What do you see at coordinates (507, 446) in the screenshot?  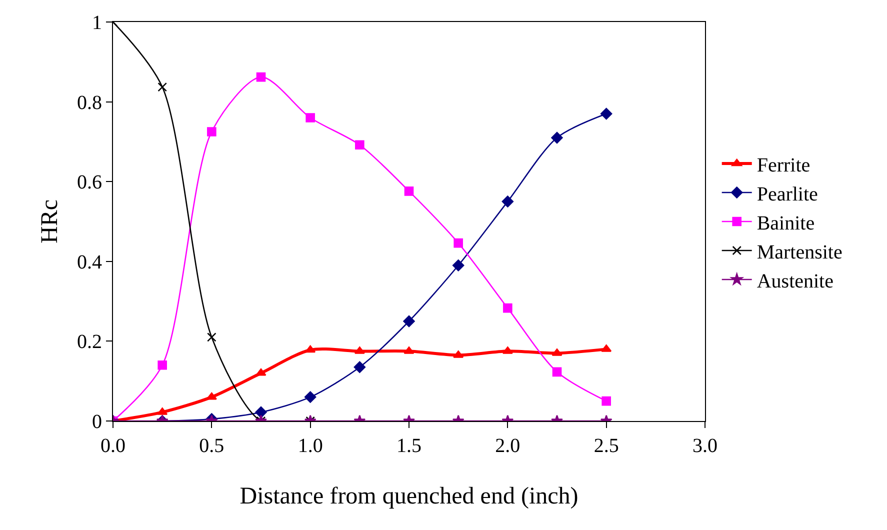 I see `x-tick-label: 2.0` at bounding box center [507, 446].